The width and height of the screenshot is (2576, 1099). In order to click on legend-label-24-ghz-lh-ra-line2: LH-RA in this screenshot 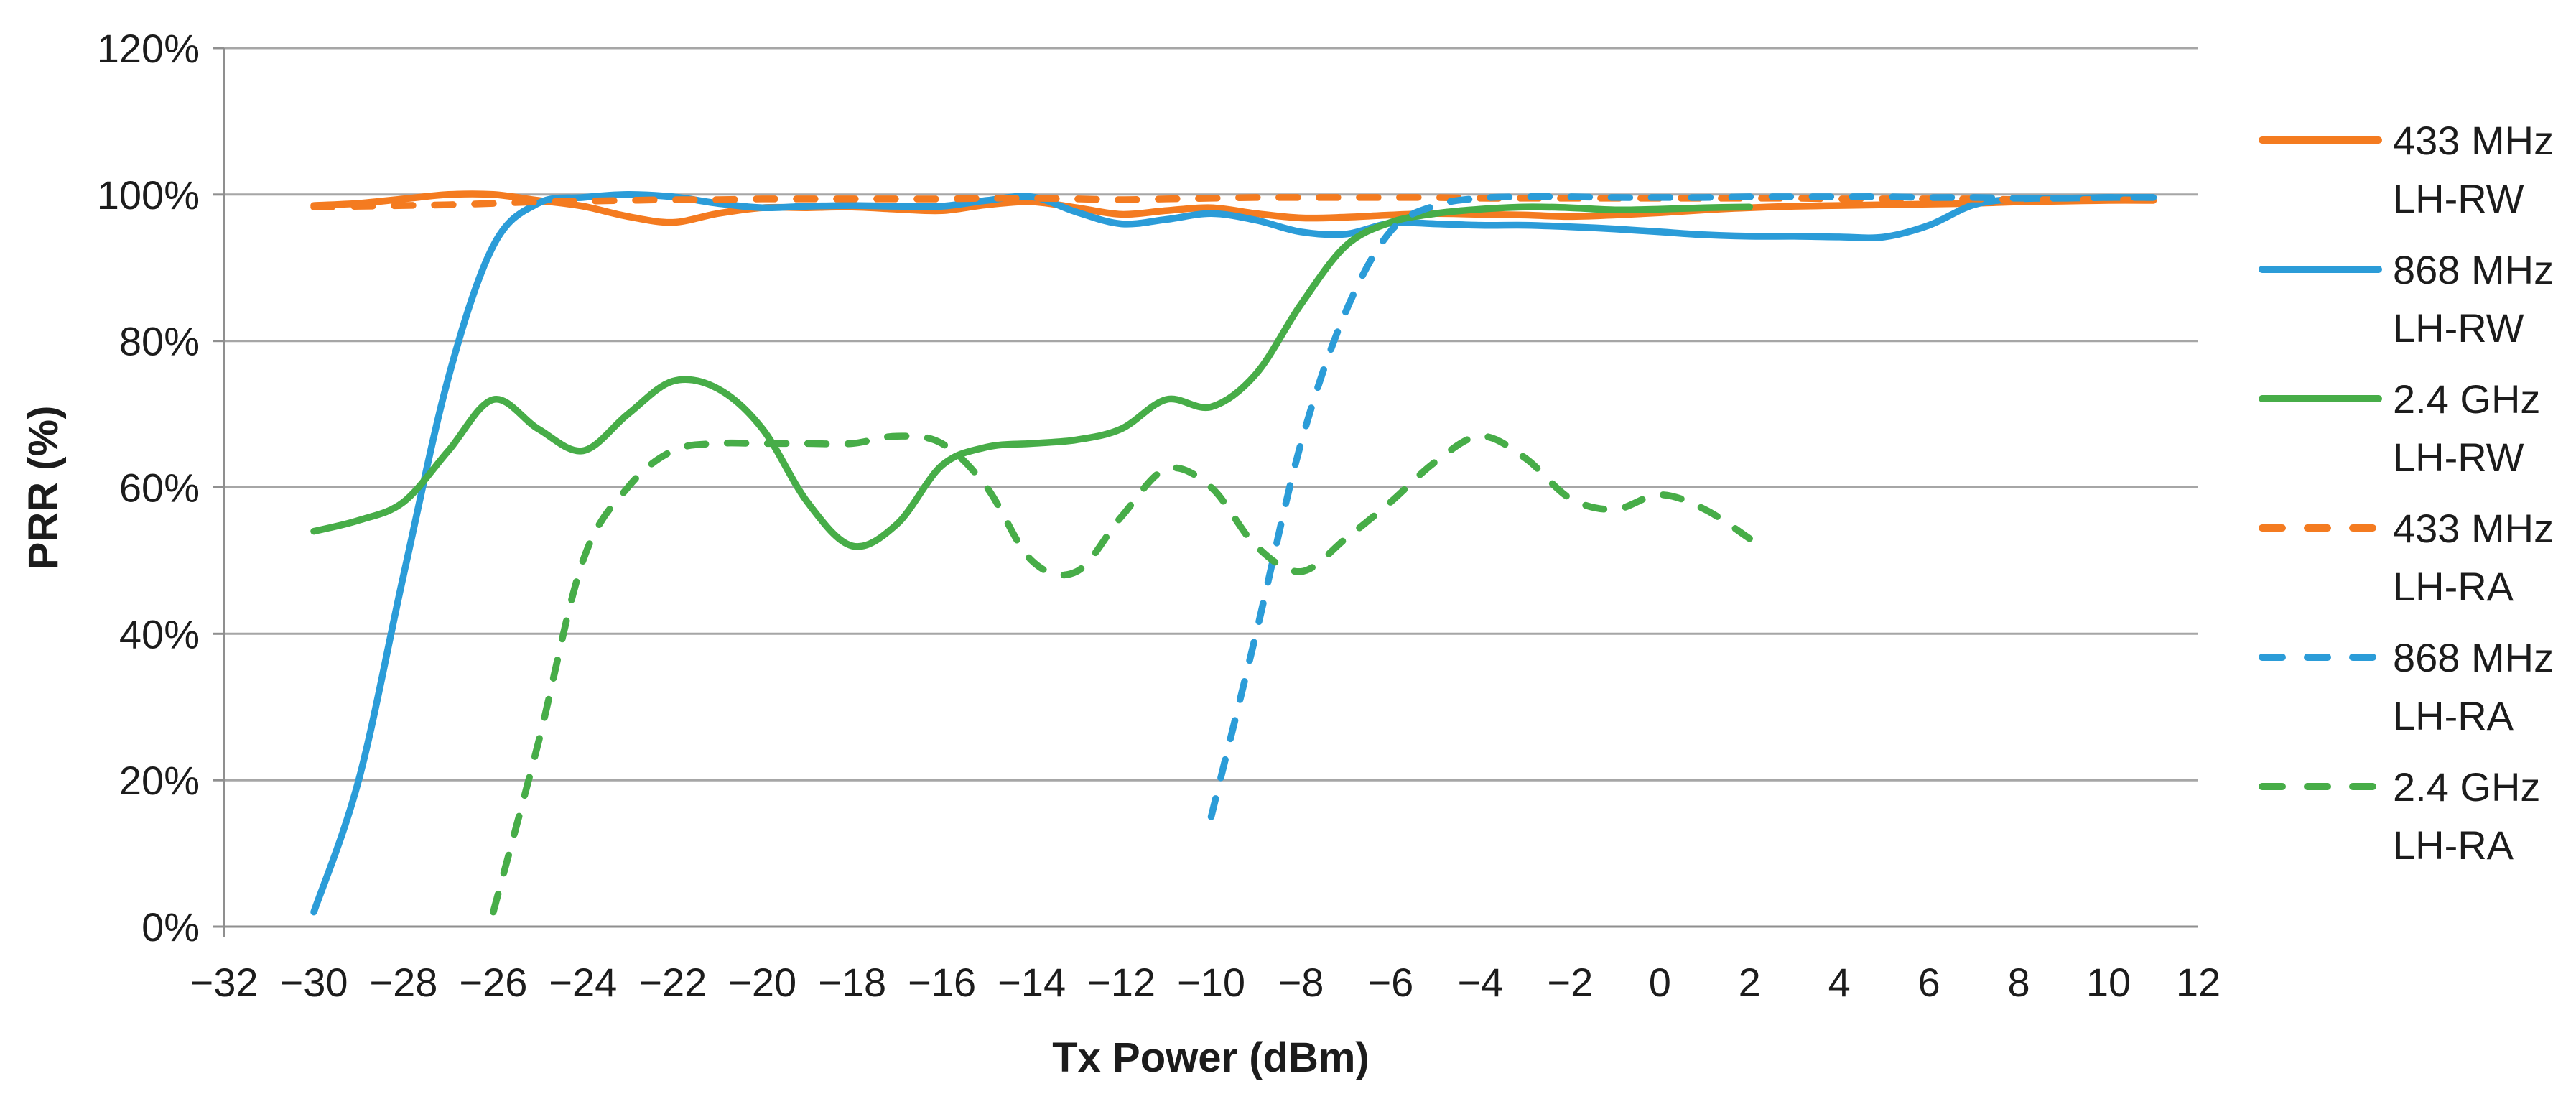, I will do `click(2453, 845)`.